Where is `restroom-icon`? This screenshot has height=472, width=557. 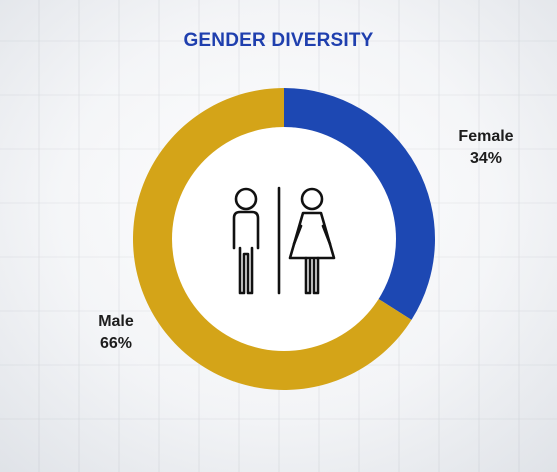 restroom-icon is located at coordinates (284, 240).